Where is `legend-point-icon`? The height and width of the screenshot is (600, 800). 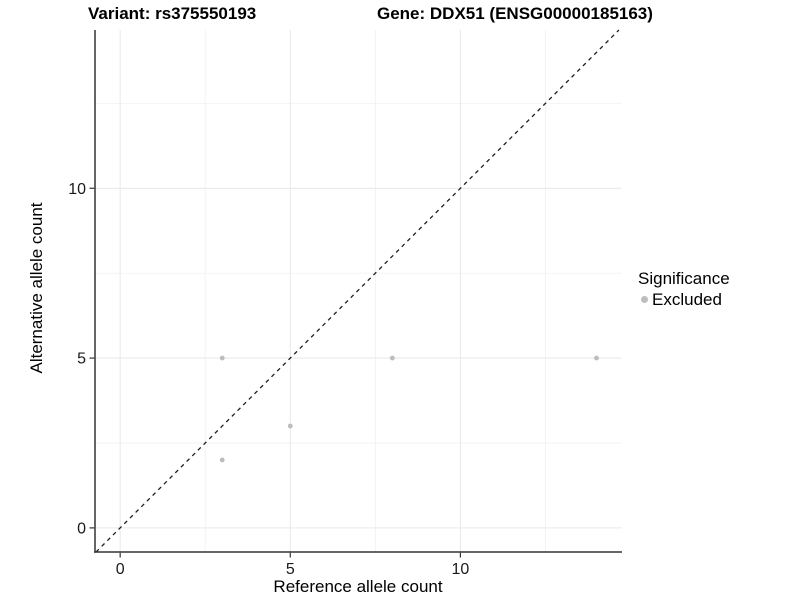 legend-point-icon is located at coordinates (644, 299).